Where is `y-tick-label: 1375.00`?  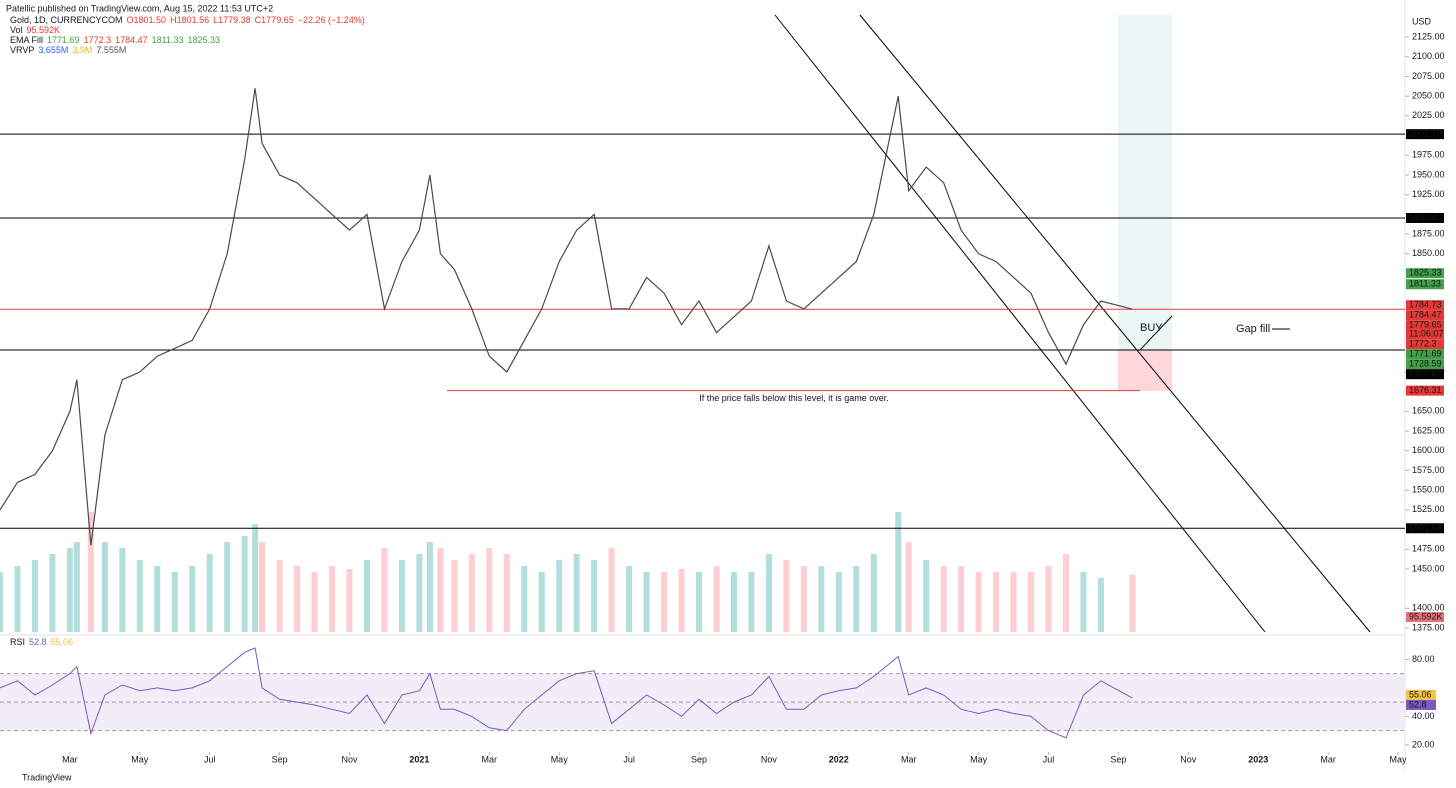
y-tick-label: 1375.00 is located at coordinates (1428, 627).